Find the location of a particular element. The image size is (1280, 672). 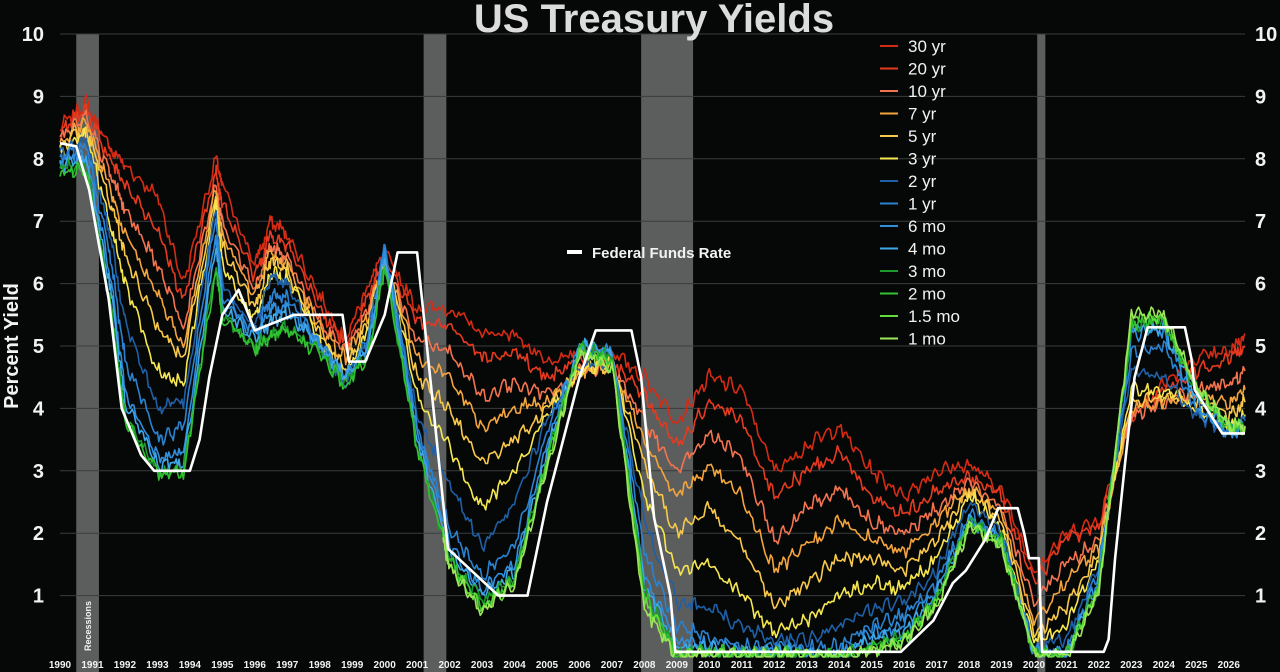

x-tick-label: 2009 is located at coordinates (677, 665).